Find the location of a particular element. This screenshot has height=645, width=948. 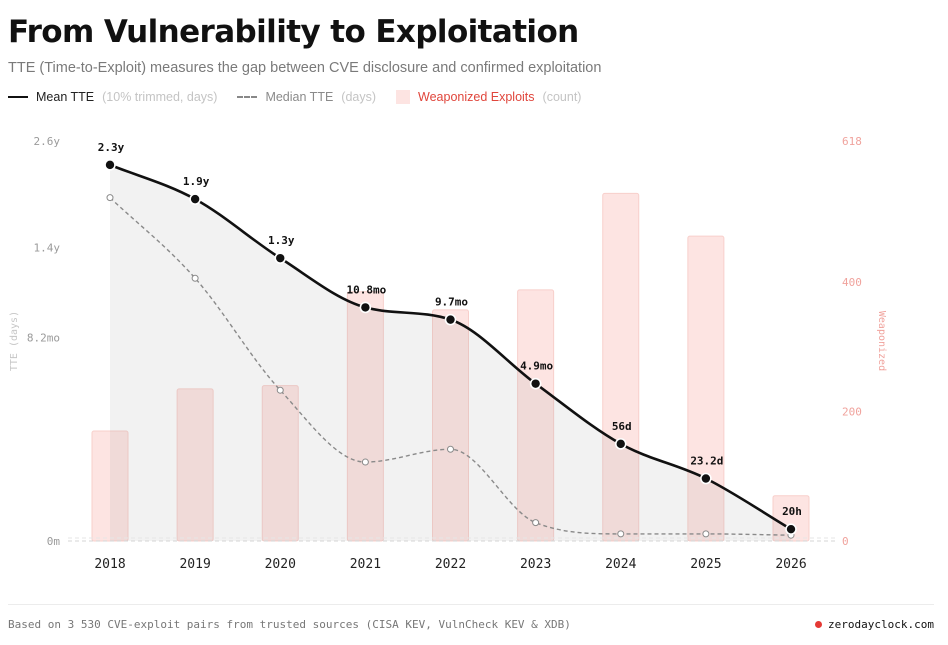

mean-value-label-2023: 4.9mo is located at coordinates (536, 366).